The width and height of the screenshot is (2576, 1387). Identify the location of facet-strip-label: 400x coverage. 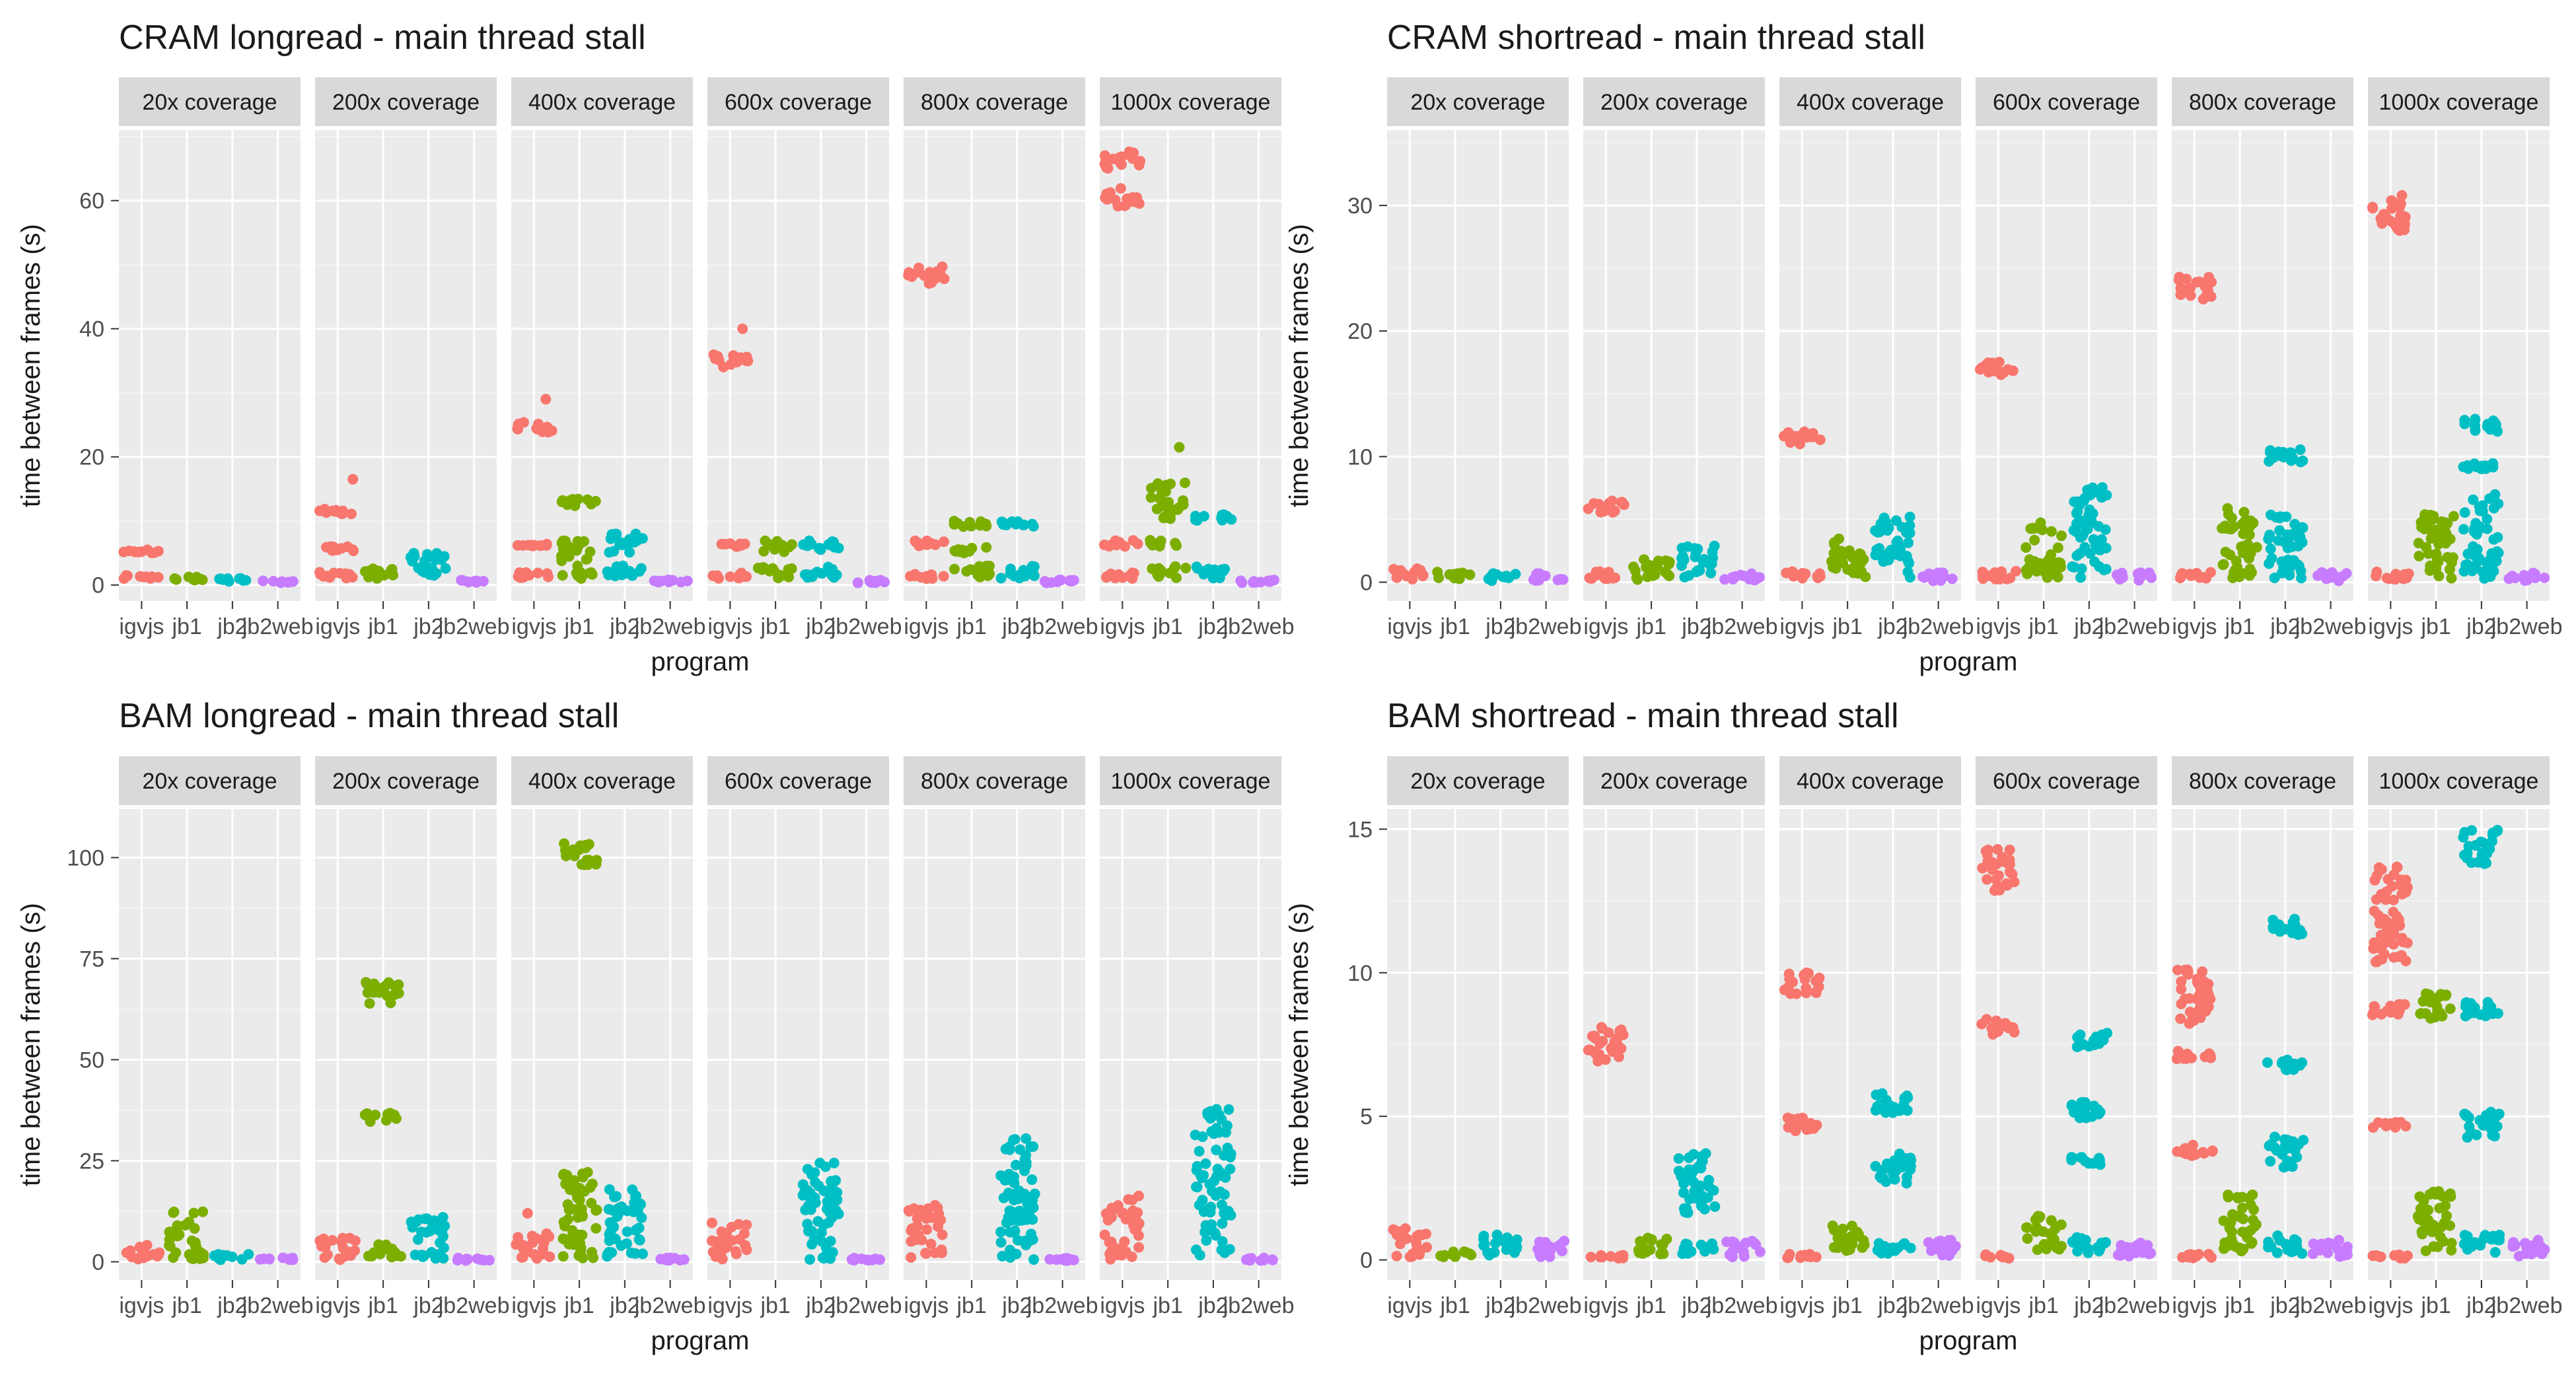
(1871, 781).